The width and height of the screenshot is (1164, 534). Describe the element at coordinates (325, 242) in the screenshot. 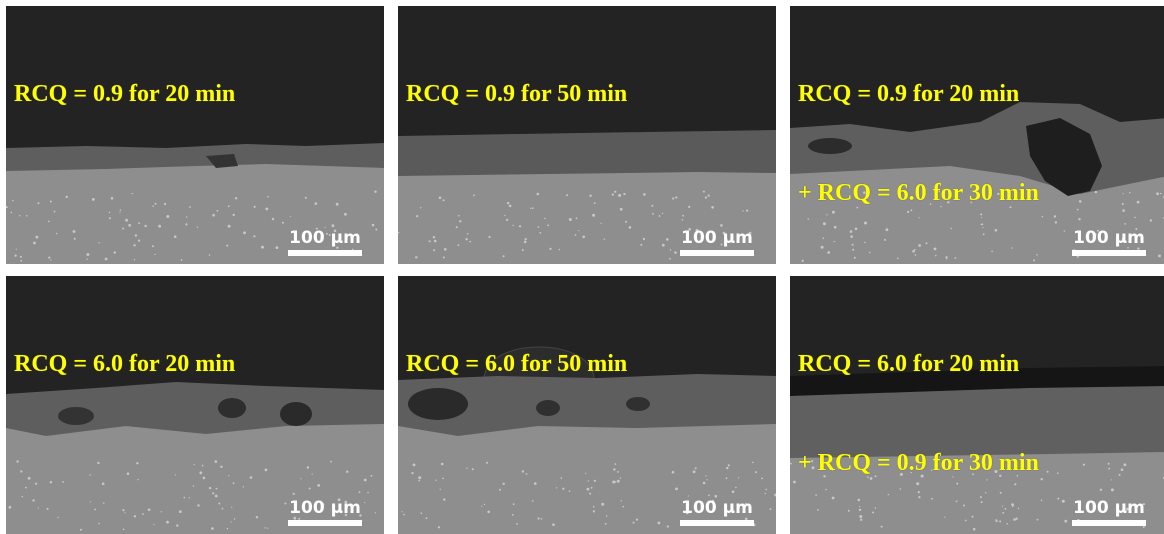

I see `scale-bar: 100 µm` at that location.